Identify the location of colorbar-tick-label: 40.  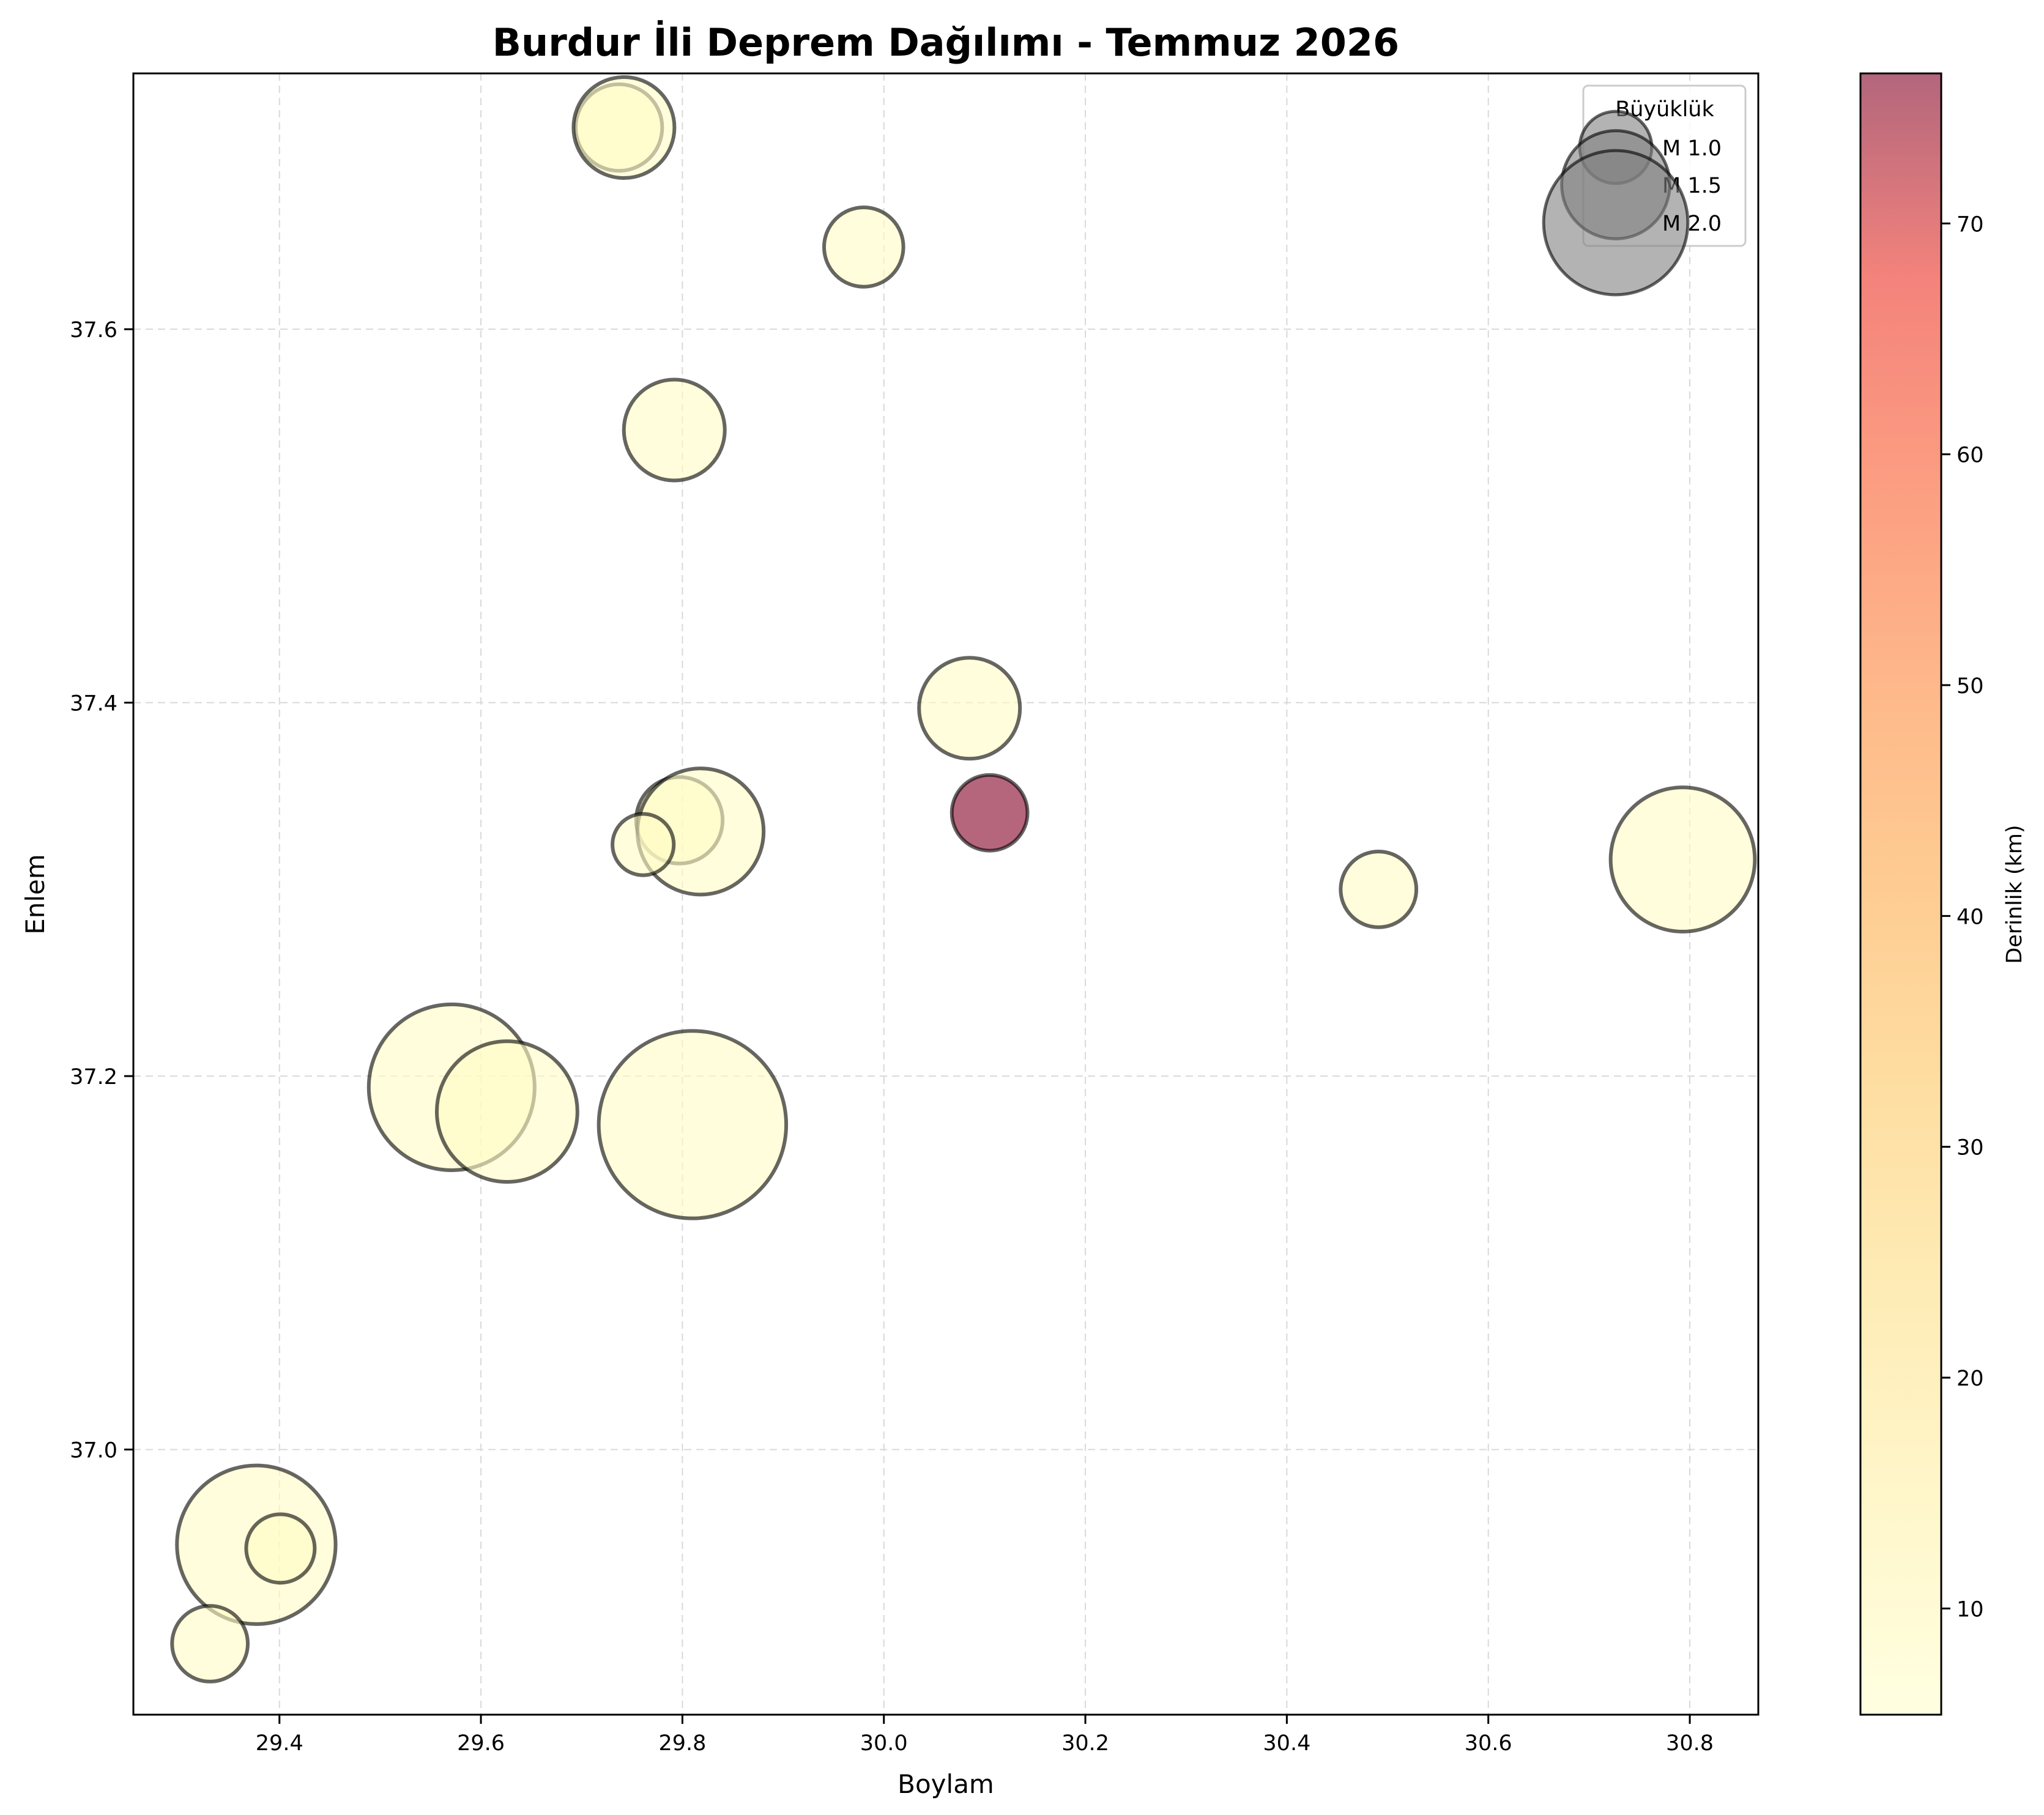
(1970, 917).